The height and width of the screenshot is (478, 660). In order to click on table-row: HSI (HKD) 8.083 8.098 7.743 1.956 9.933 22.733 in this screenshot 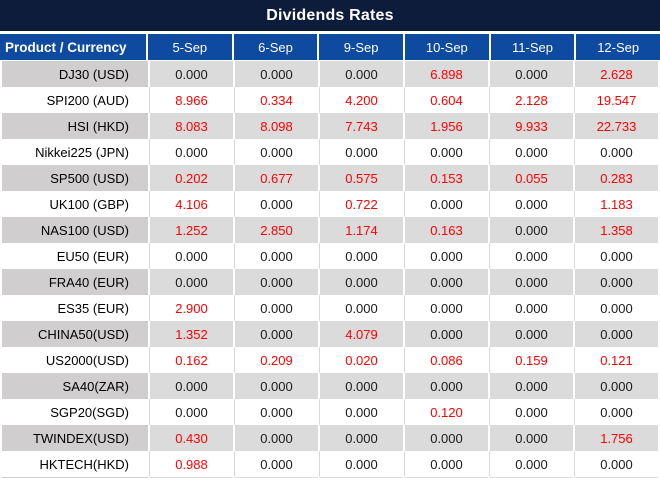, I will do `click(330, 126)`.